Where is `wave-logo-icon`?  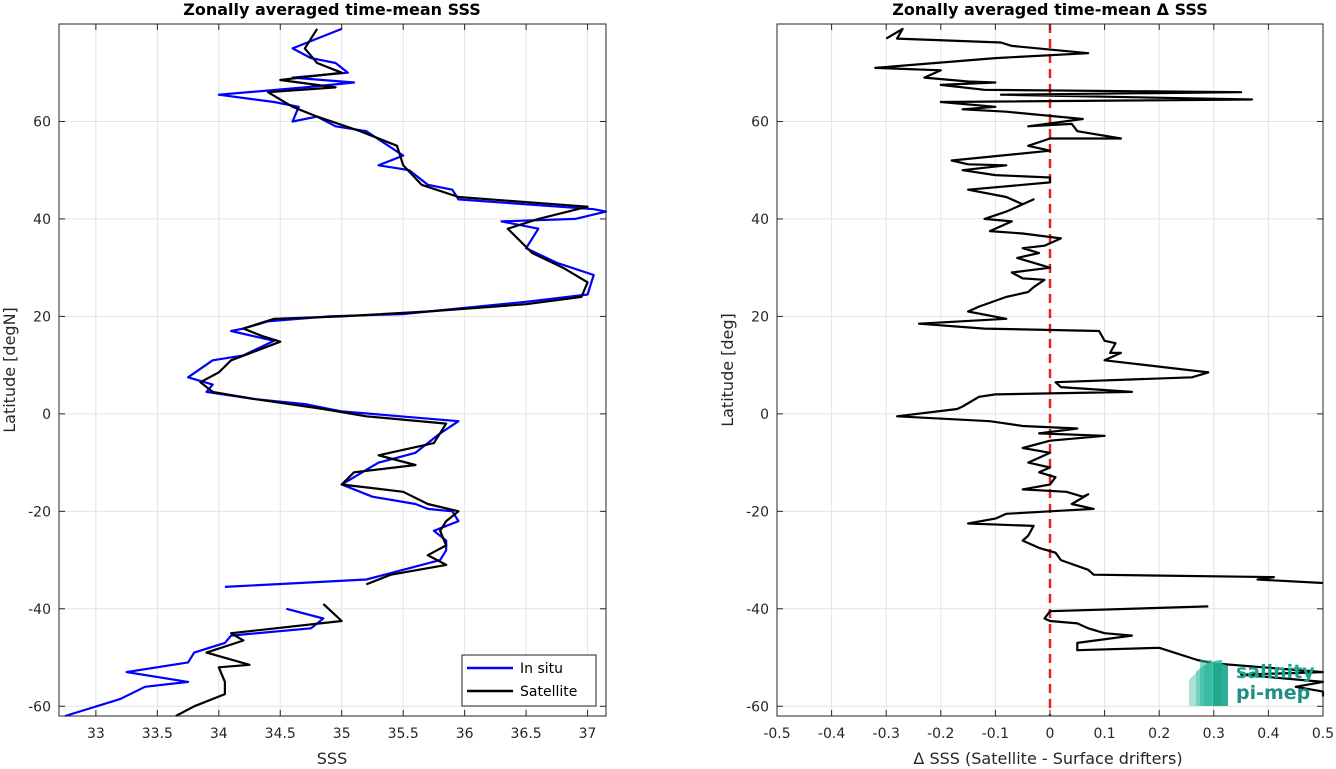
wave-logo-icon is located at coordinates (1208, 683).